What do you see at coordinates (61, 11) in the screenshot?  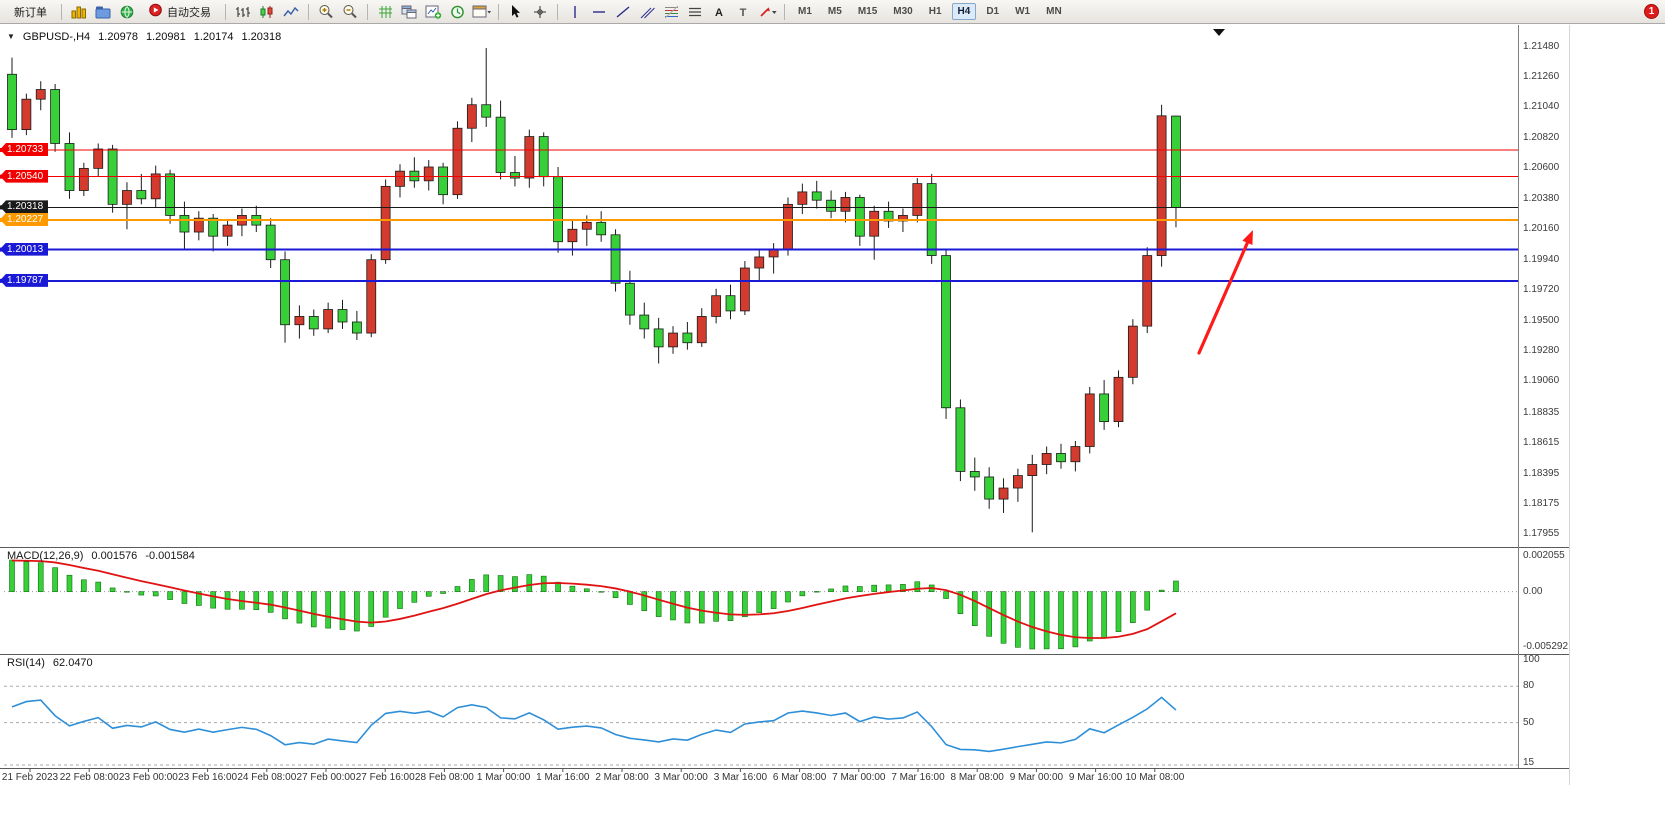 I see `toolbar-separator` at bounding box center [61, 11].